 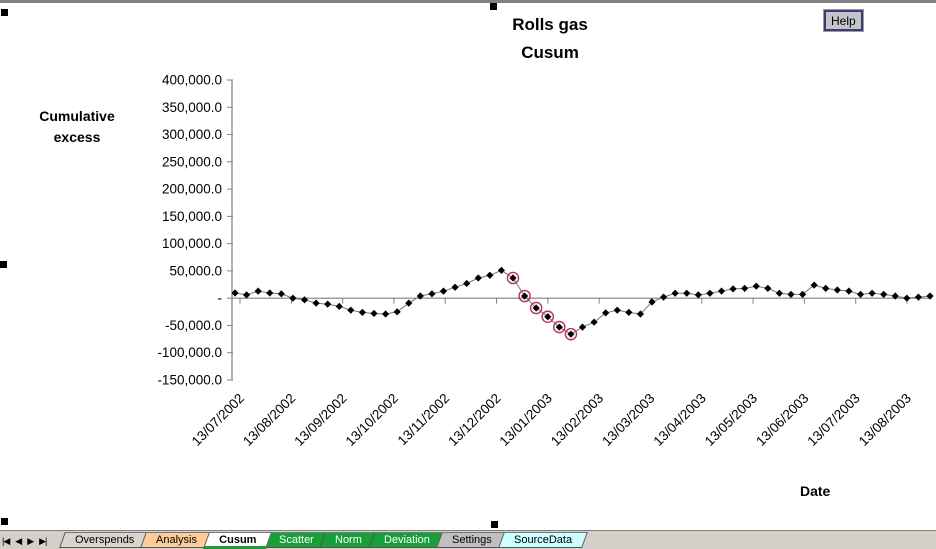 What do you see at coordinates (372, 420) in the screenshot?
I see `x-tick-label: 13/10/2002` at bounding box center [372, 420].